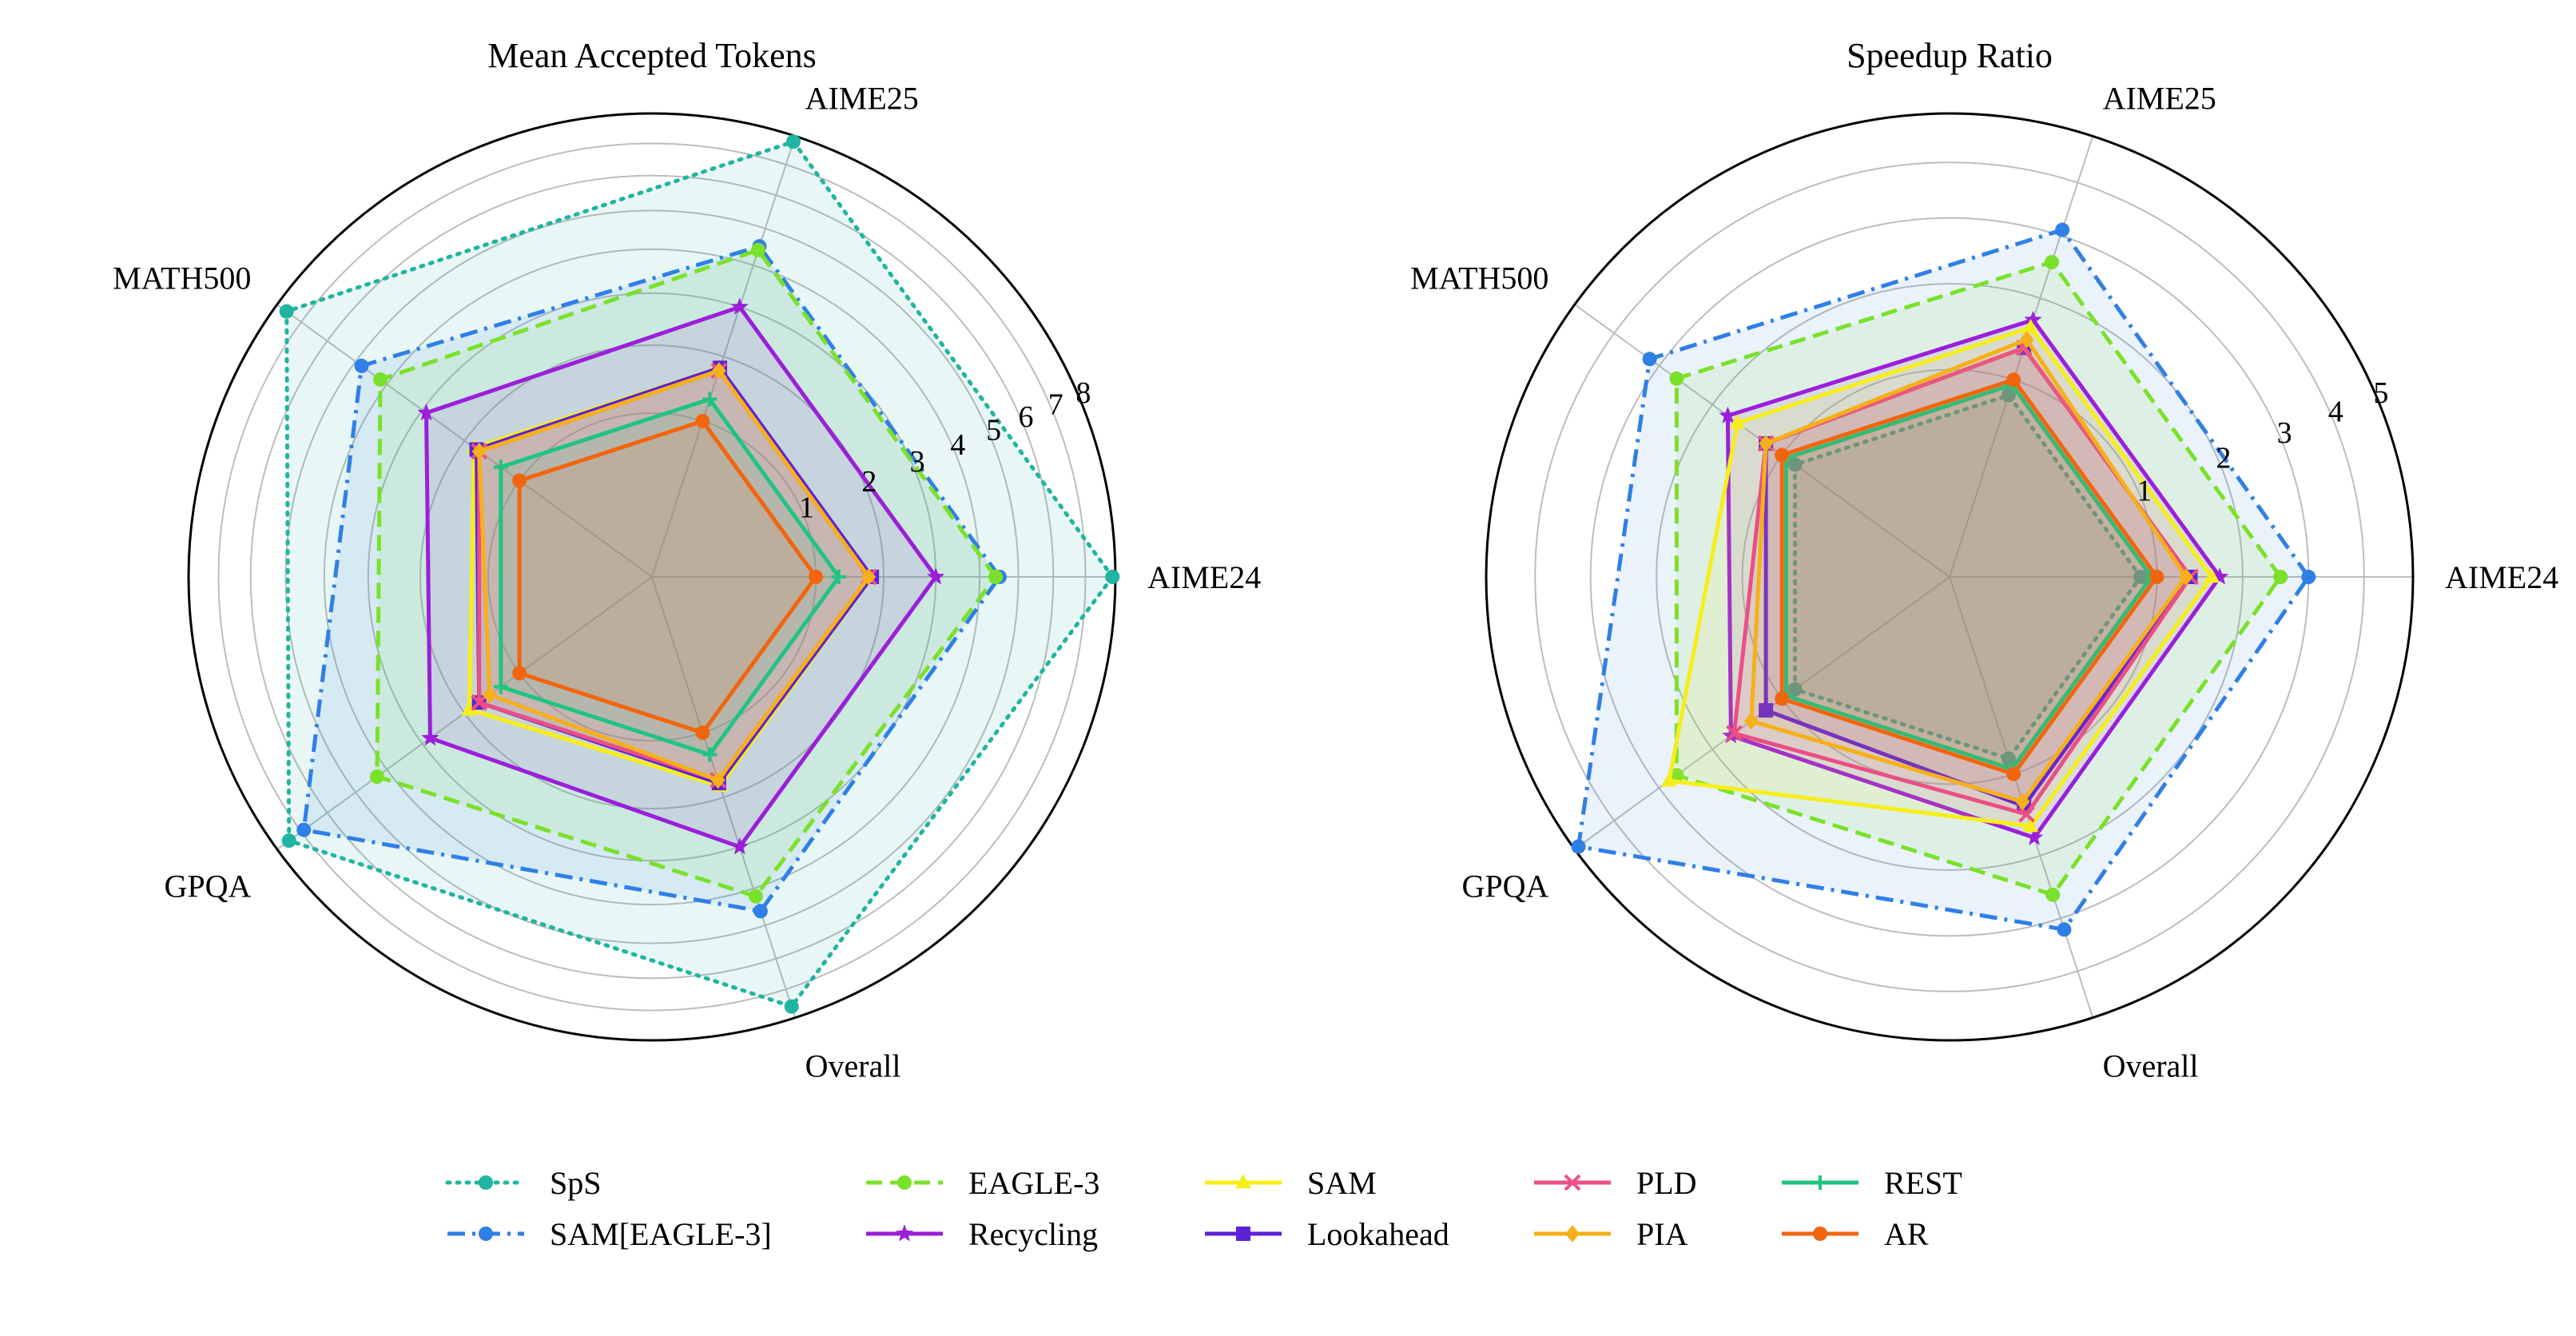  What do you see at coordinates (576, 1183) in the screenshot?
I see `legend-label: SpS` at bounding box center [576, 1183].